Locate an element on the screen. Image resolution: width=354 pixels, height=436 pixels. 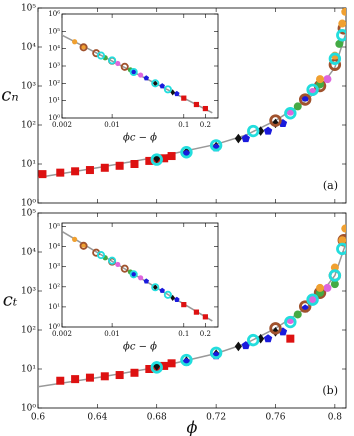
x-tick-label: 0.72 is located at coordinates (216, 418).